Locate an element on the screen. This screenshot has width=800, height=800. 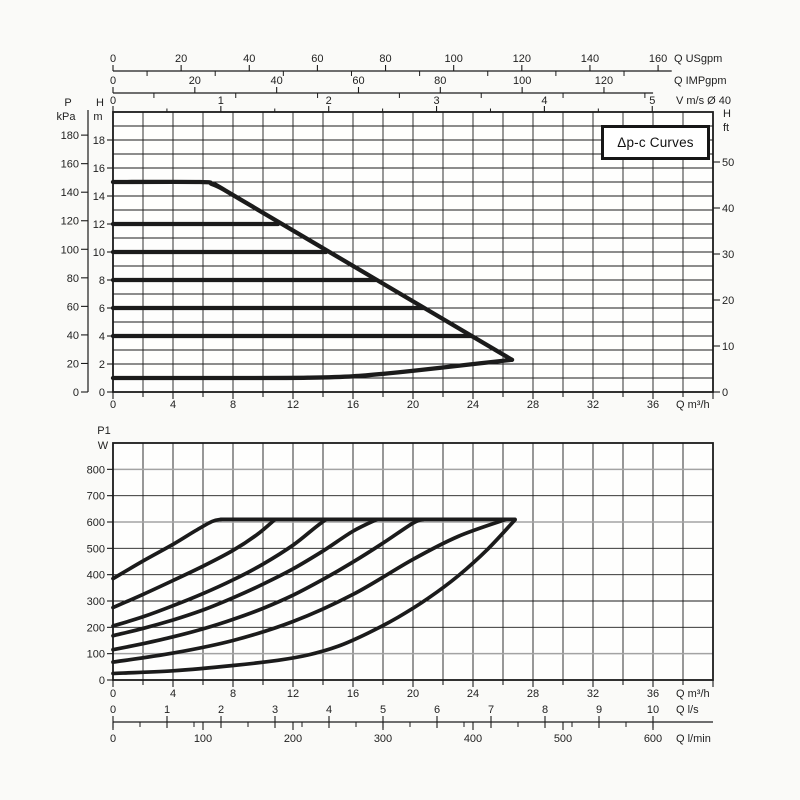
axis-unit-label: Q m³/h is located at coordinates (693, 405).